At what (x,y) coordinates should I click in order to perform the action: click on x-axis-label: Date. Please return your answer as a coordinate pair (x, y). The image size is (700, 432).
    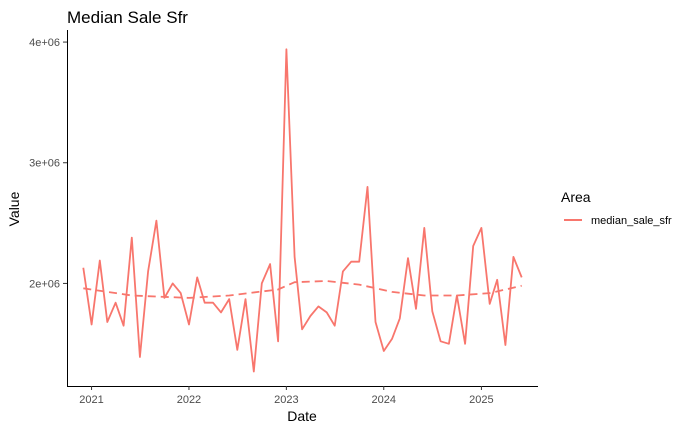
    Looking at the image, I should click on (302, 416).